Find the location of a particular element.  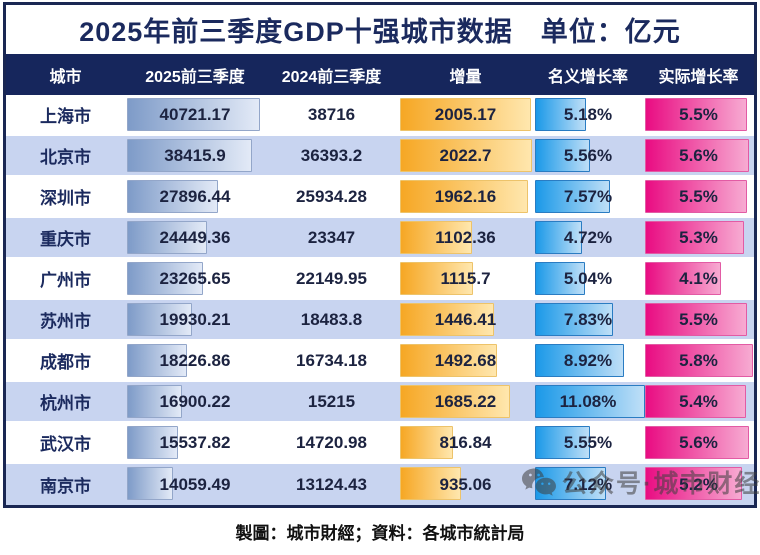

cell-nominal: 7.57% is located at coordinates (588, 196).